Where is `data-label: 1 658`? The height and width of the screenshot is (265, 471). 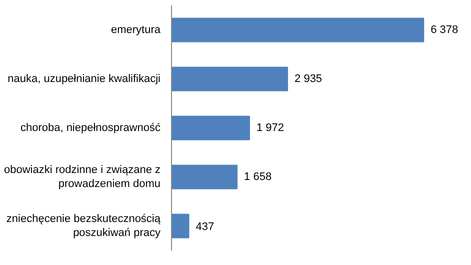
data-label: 1 658 is located at coordinates (258, 177).